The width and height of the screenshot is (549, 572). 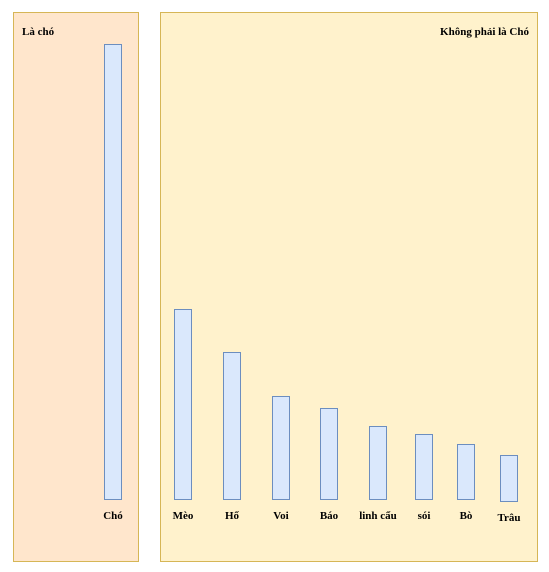 What do you see at coordinates (424, 516) in the screenshot?
I see `bar-label-6: sói` at bounding box center [424, 516].